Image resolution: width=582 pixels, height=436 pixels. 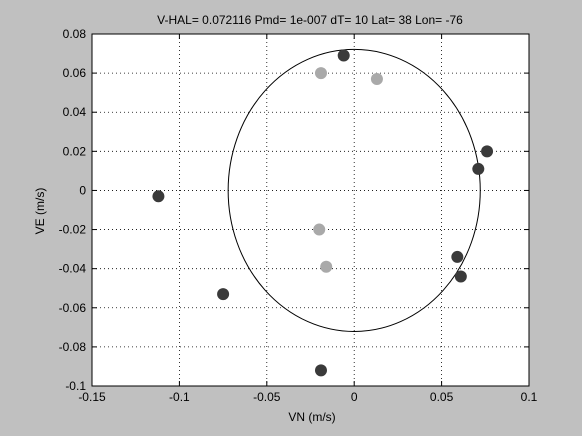 What do you see at coordinates (75, 34) in the screenshot?
I see `y-tick-label: 0.08` at bounding box center [75, 34].